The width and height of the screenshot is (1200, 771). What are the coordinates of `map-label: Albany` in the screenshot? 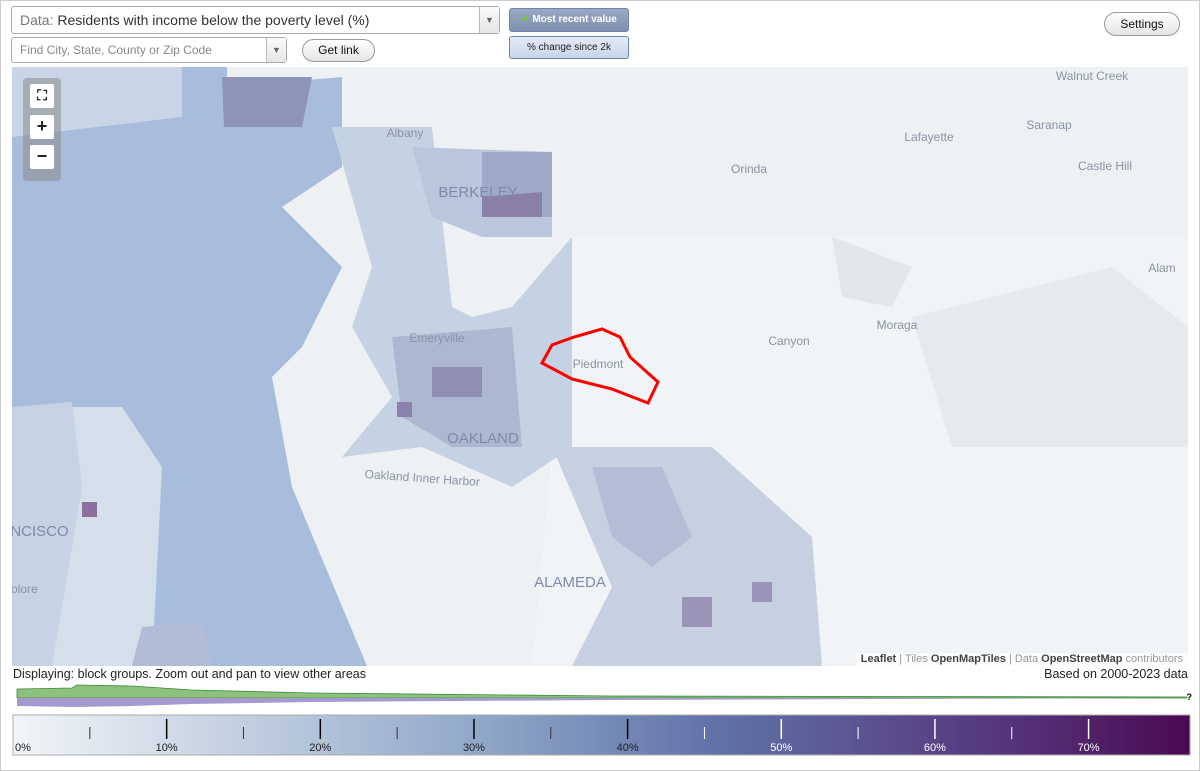 It's located at (405, 133).